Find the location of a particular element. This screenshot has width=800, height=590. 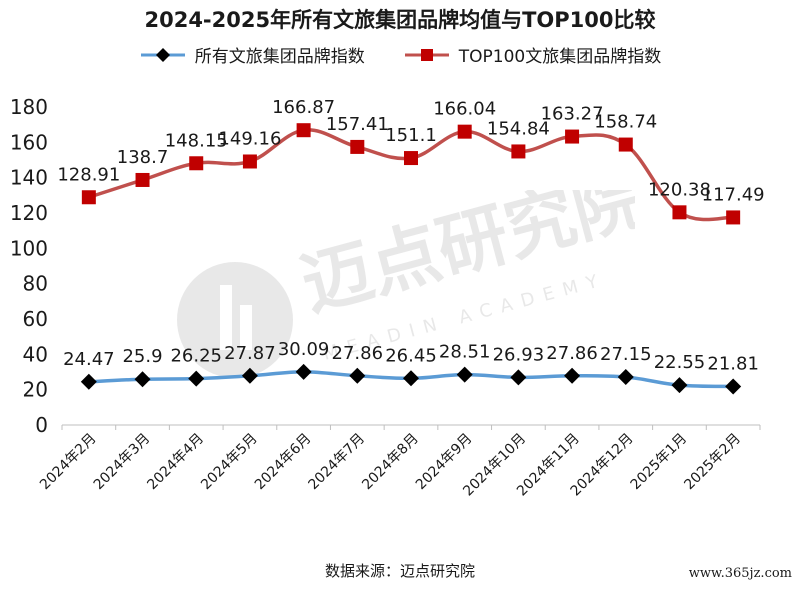

data-label: 120.38 is located at coordinates (679, 189).